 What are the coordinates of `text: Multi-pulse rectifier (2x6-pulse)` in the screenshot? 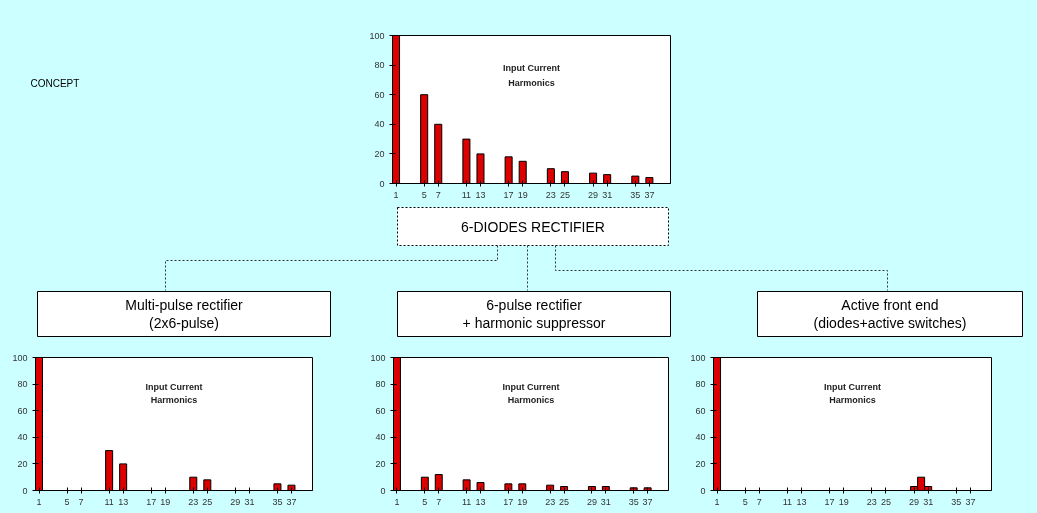 It's located at (184, 314).